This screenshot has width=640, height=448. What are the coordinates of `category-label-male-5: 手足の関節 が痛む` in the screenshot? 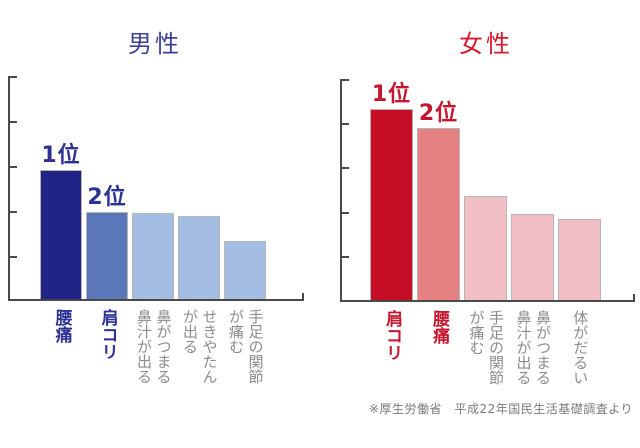 It's located at (246, 346).